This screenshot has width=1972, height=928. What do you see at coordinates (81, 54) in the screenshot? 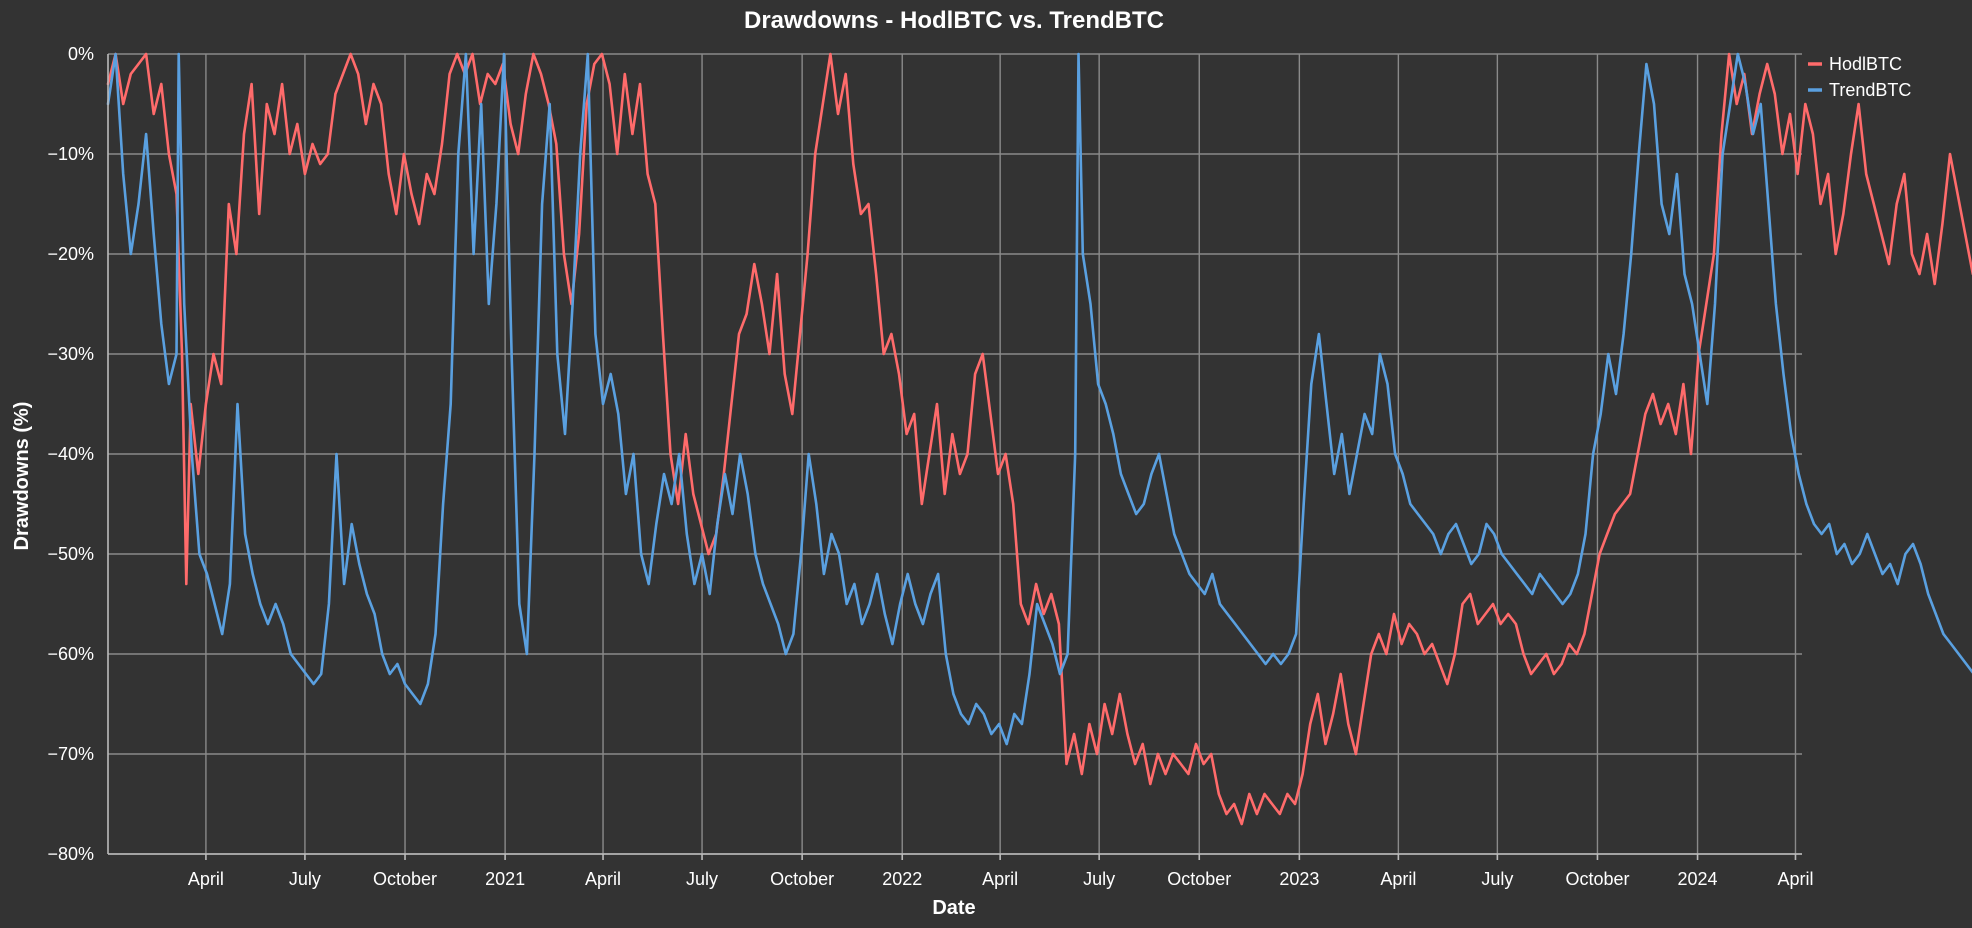
I see `y-tick-label: 0%` at bounding box center [81, 54].